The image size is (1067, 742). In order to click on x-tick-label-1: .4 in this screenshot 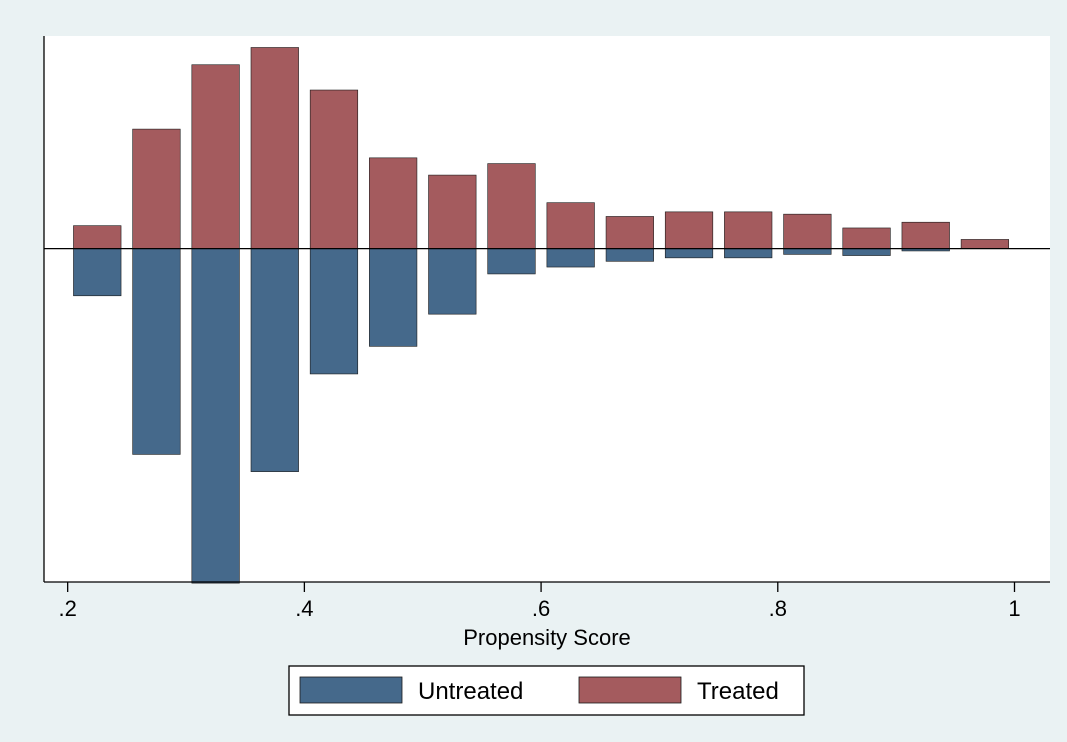, I will do `click(304, 608)`.